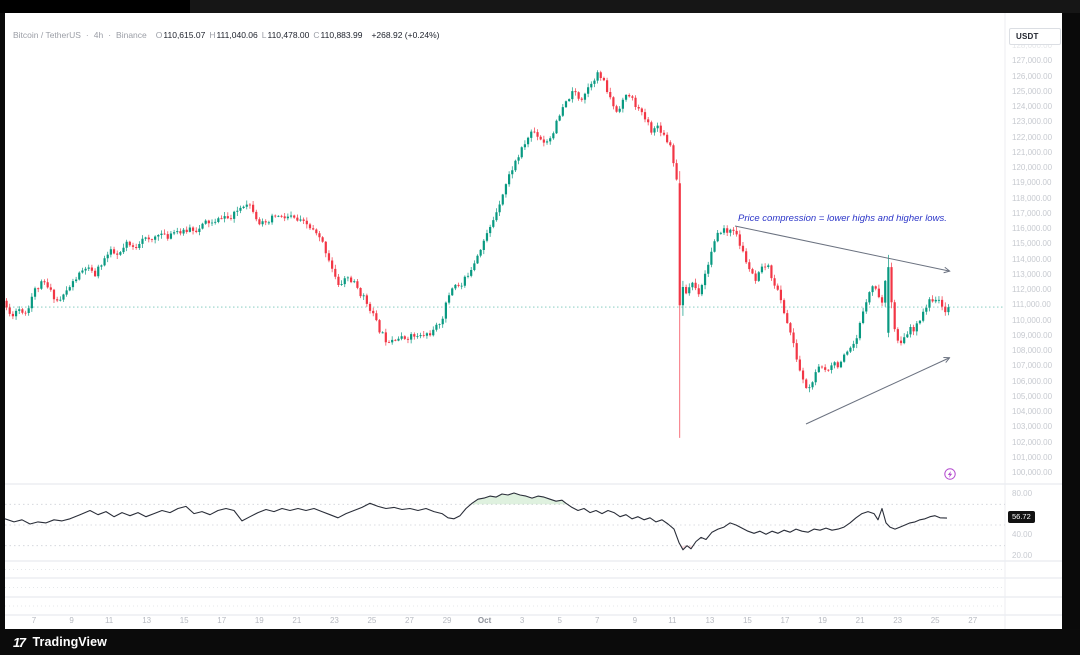  What do you see at coordinates (1032, 396) in the screenshot?
I see `price-tick-label: 105,000.00` at bounding box center [1032, 396].